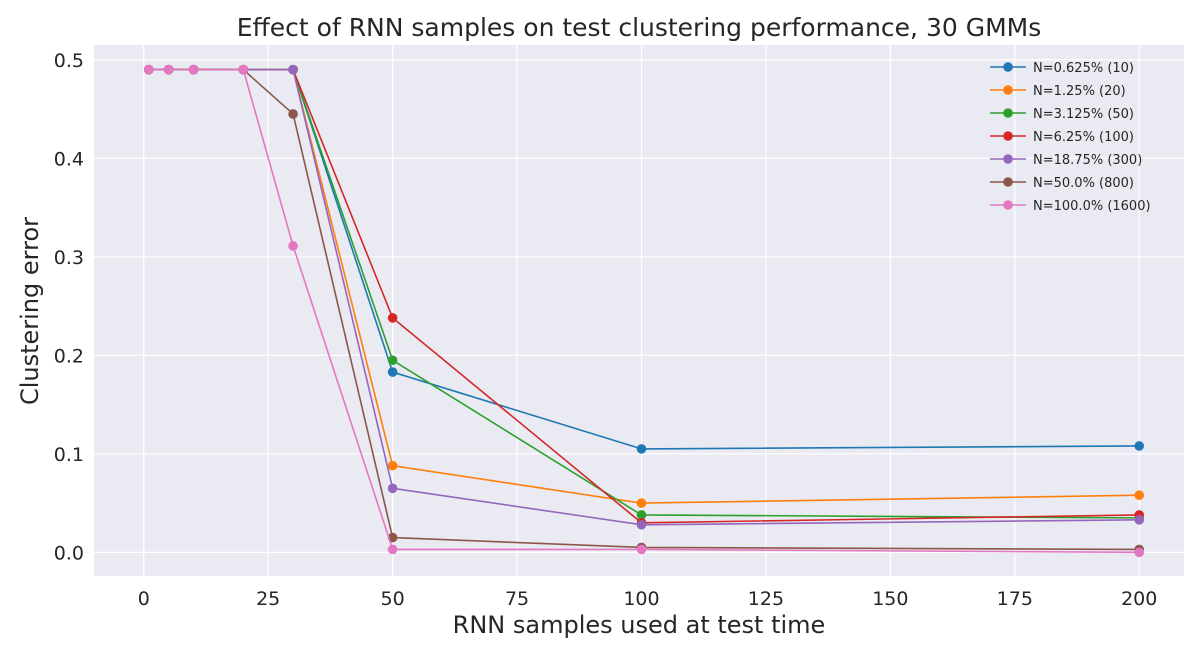  I want to click on y-tick-label: 0.3, so click(69, 258).